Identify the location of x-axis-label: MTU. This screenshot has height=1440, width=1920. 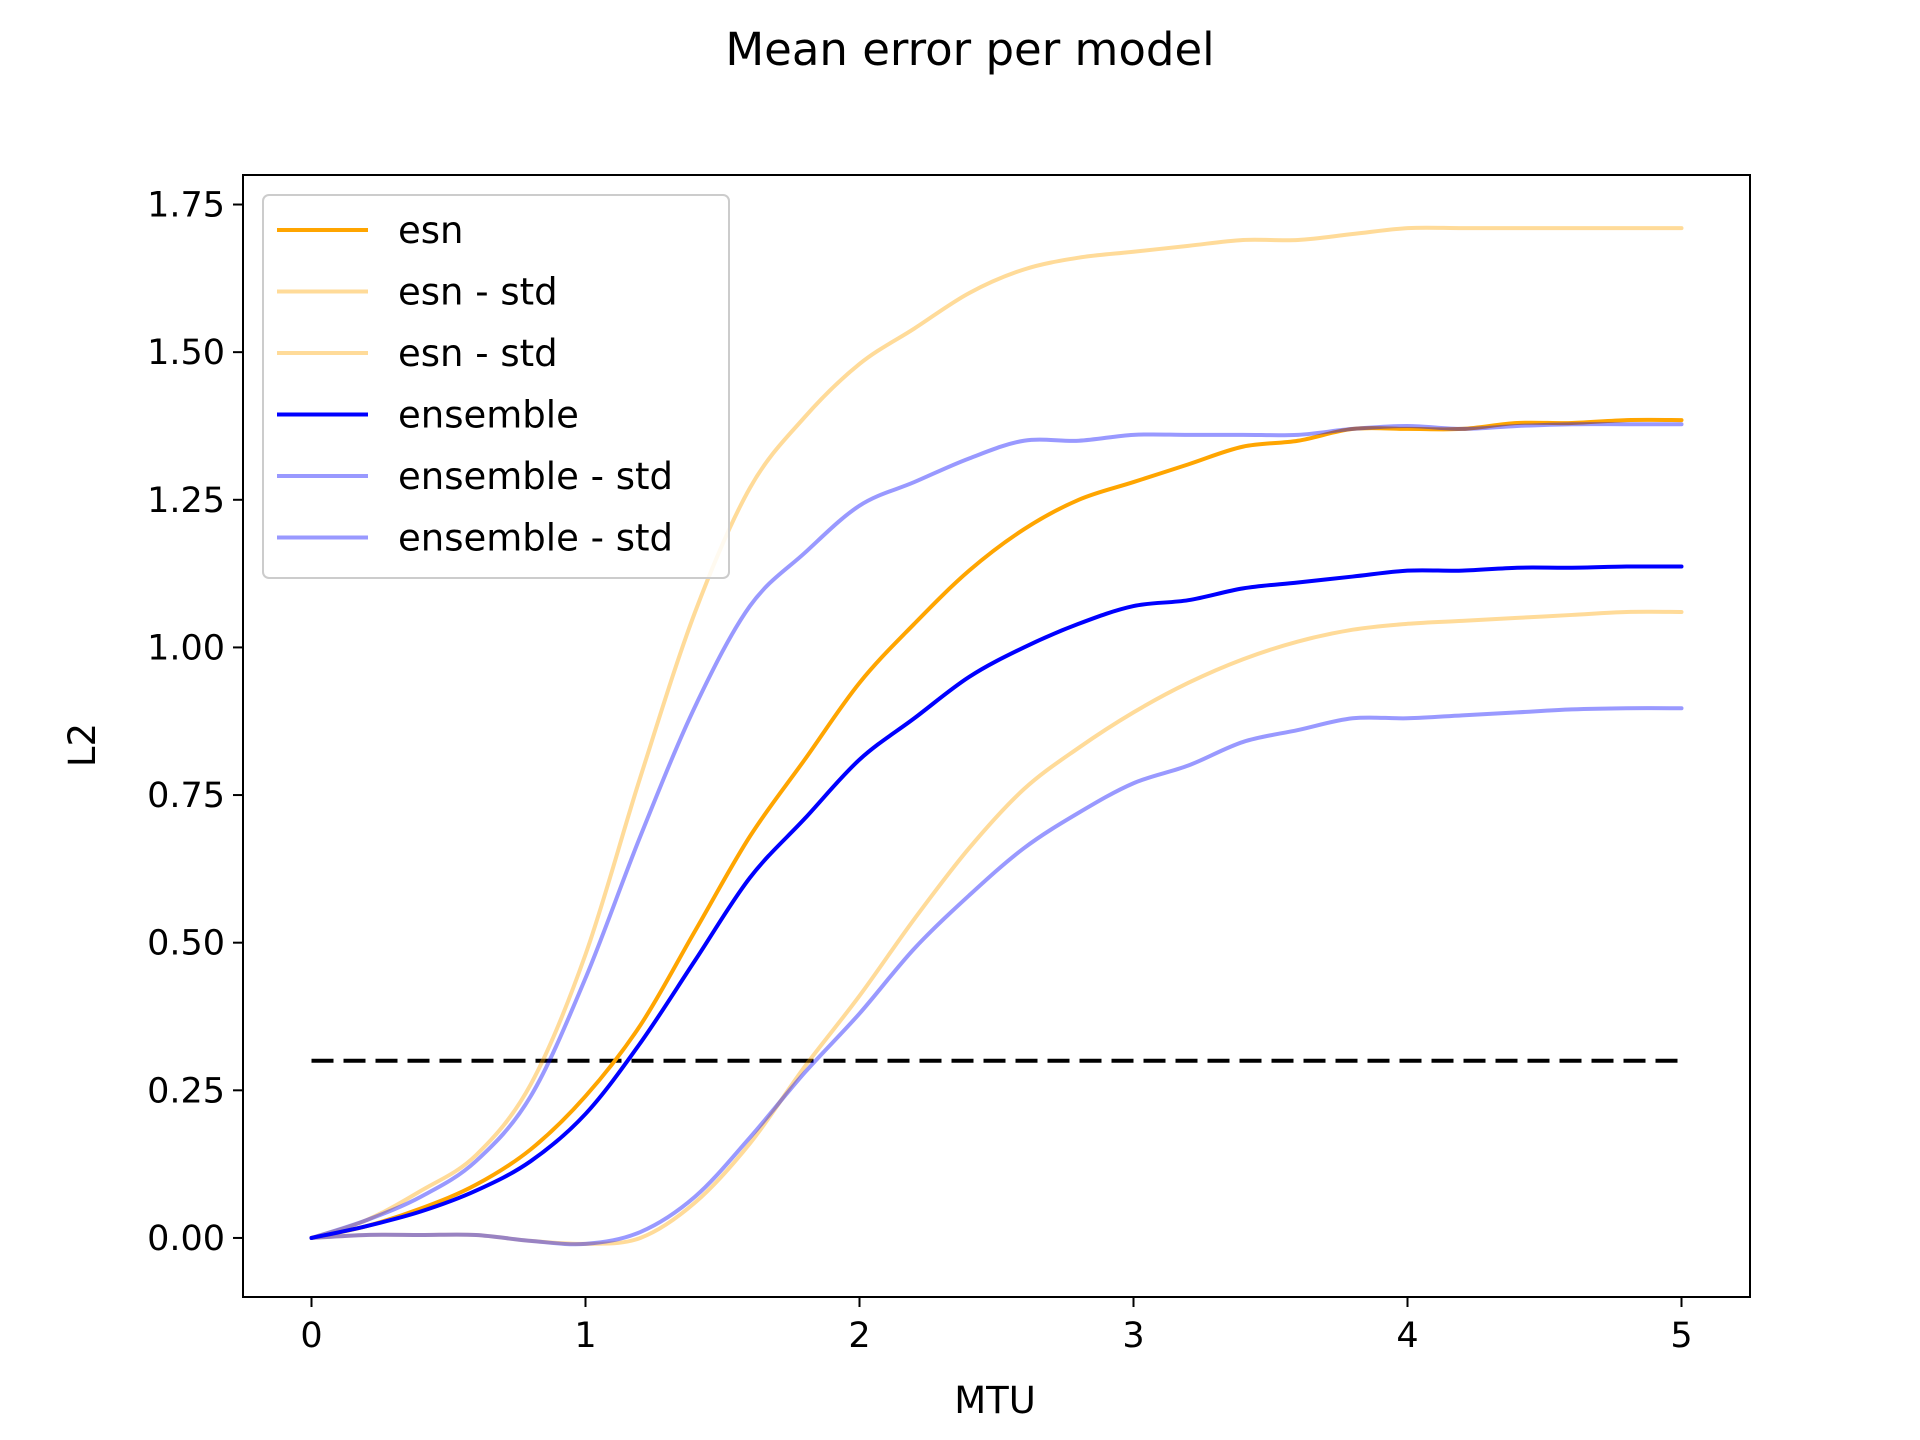
(995, 1400).